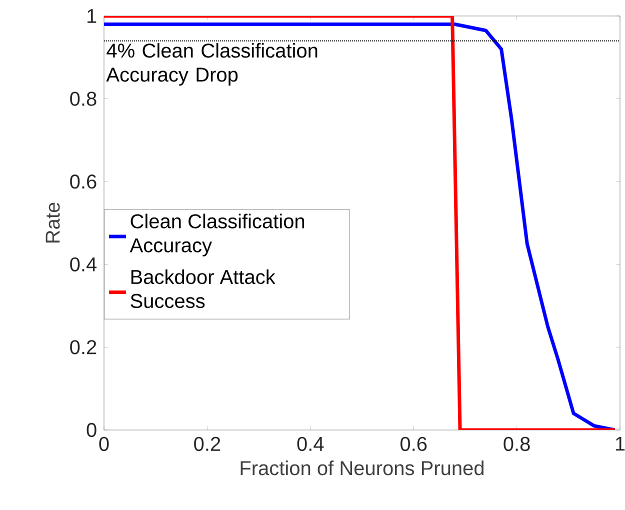 The image size is (625, 510). I want to click on y-tick-label: 1, so click(92, 16).